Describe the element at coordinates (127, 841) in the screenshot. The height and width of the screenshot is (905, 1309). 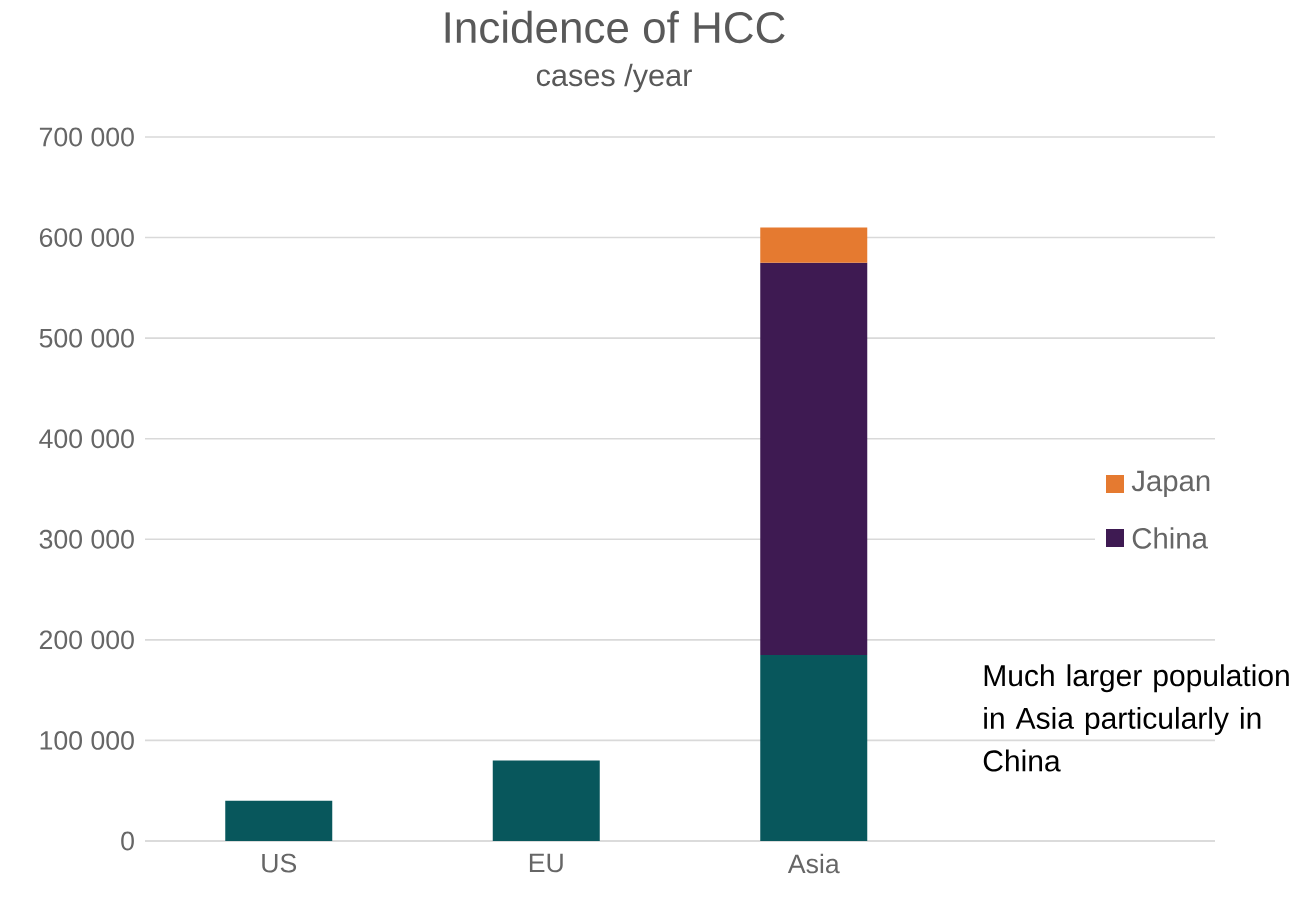
I see `y-tick-label: 0` at that location.